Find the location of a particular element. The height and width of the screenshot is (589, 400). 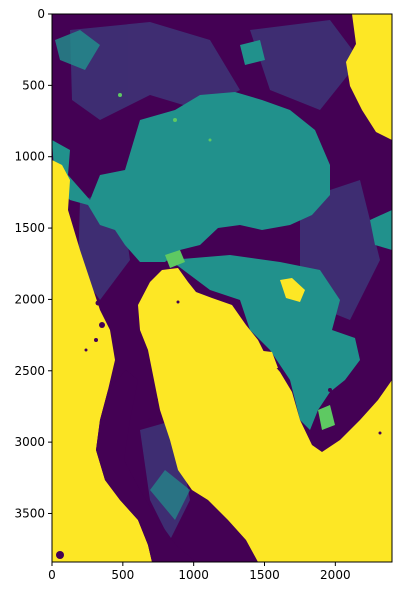

y-axis: 0 500 1000 1500 2000 2500 3000 3500 is located at coordinates (33, 263).